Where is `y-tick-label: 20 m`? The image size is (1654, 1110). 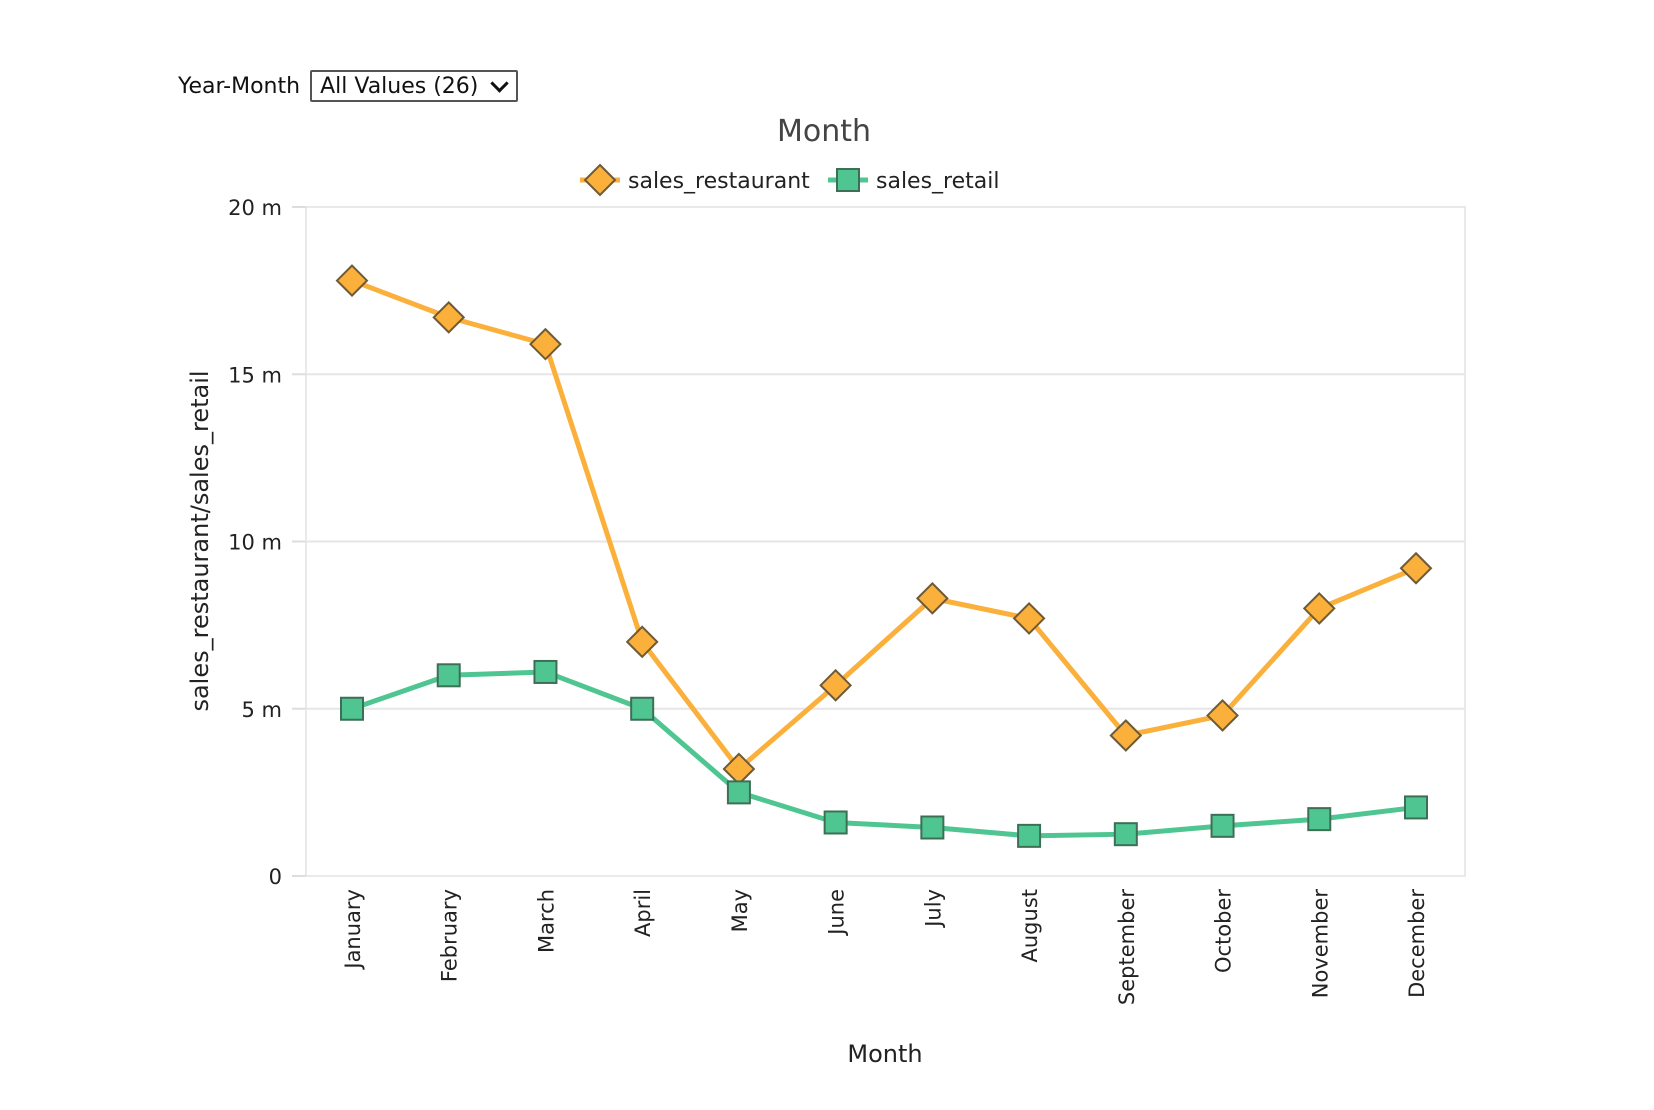 y-tick-label: 20 m is located at coordinates (255, 208).